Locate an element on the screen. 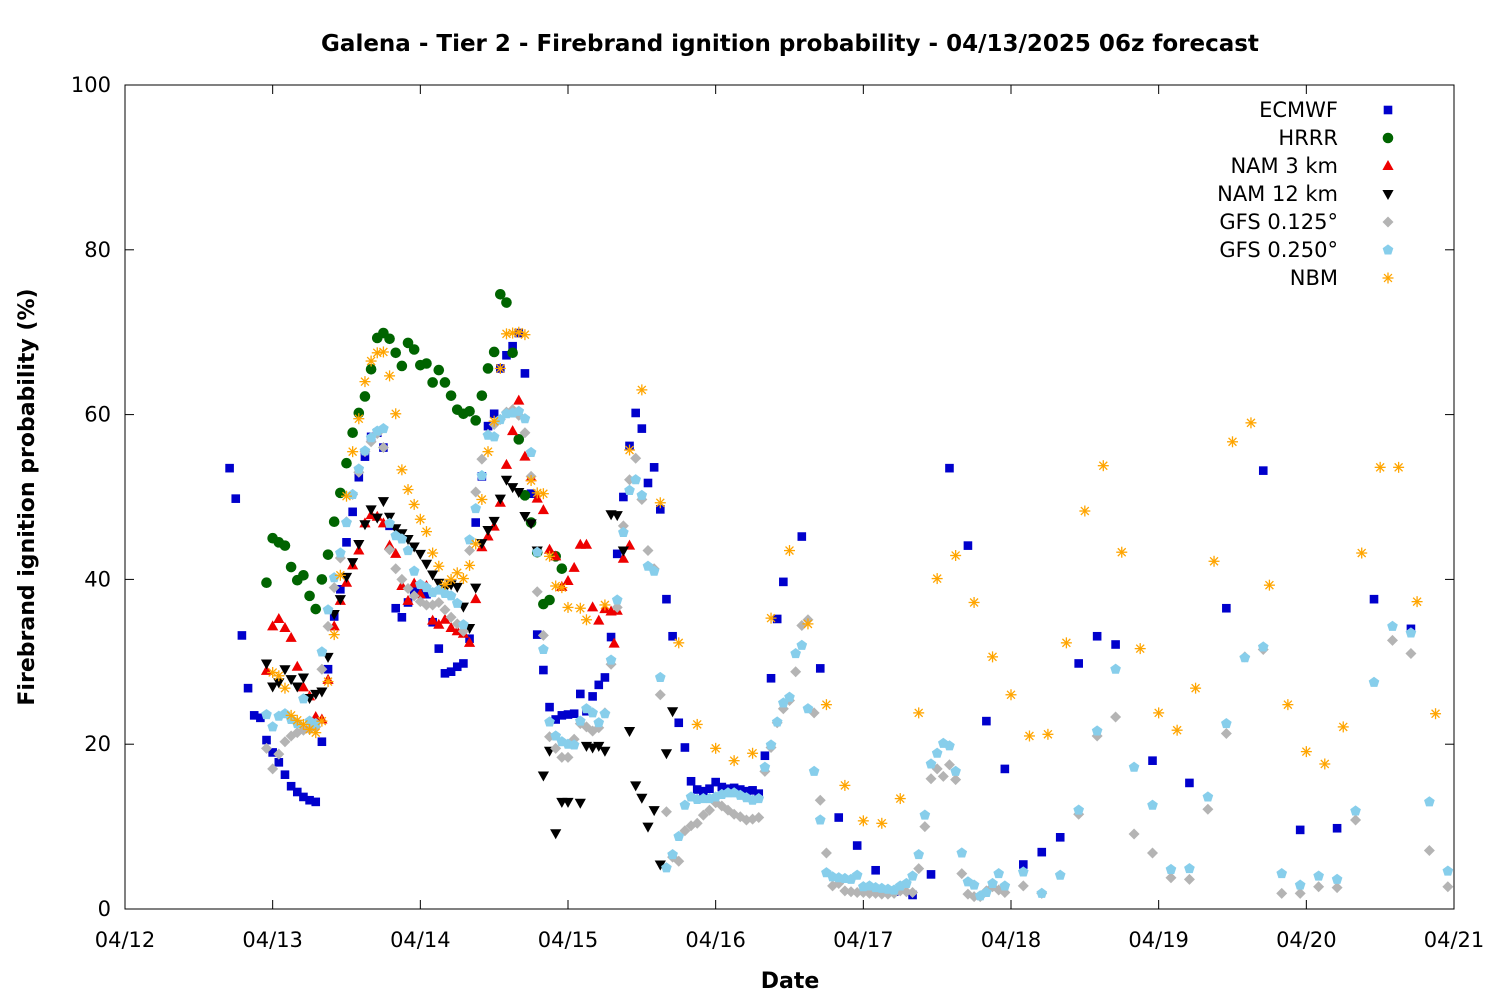 This screenshot has width=1500, height=1000. y-axis-label: Firebrand ignition probability (%) is located at coordinates (27, 496).